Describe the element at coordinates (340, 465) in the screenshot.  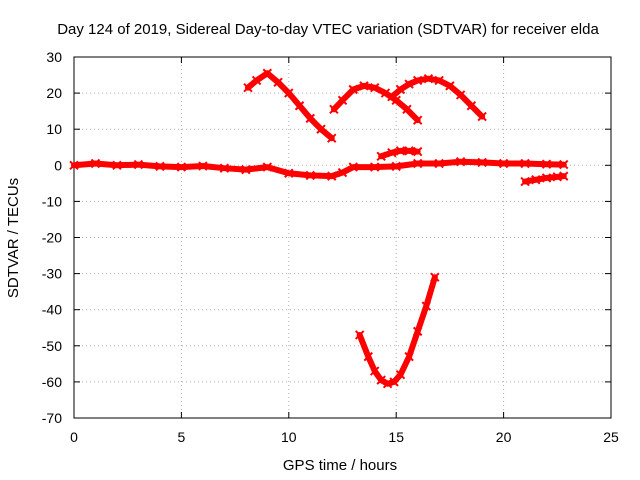
I see `x-axis-label: GPS time / hours` at that location.